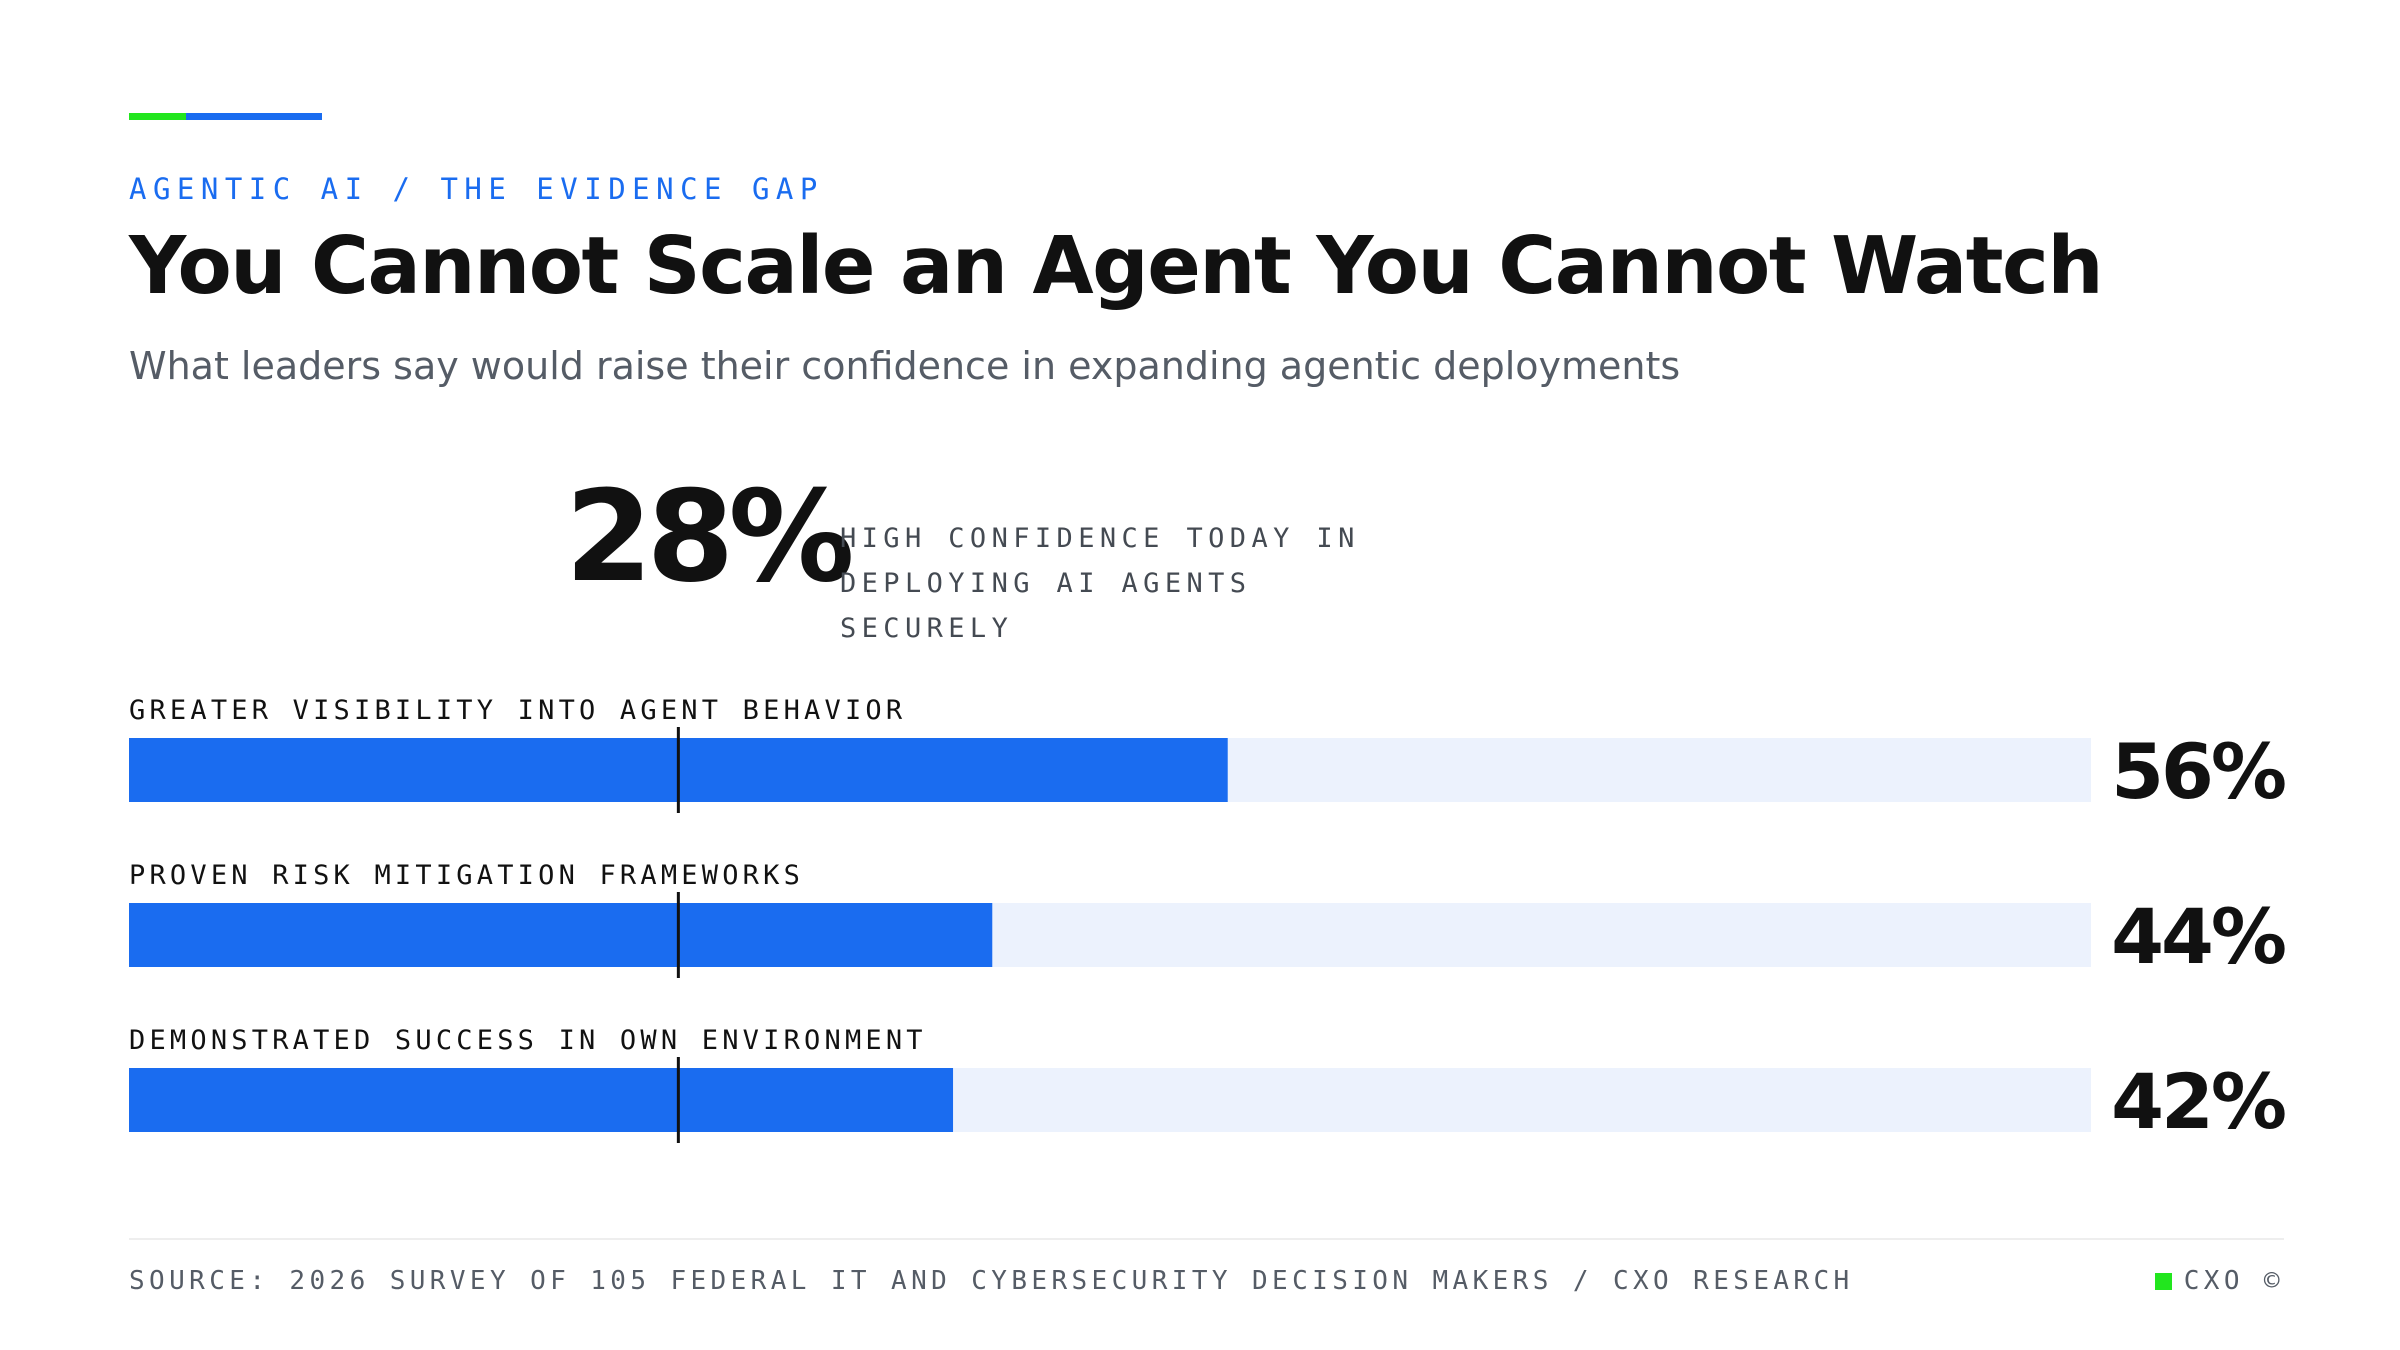  I want to click on bar-value-label: 42%, so click(2198, 1101).